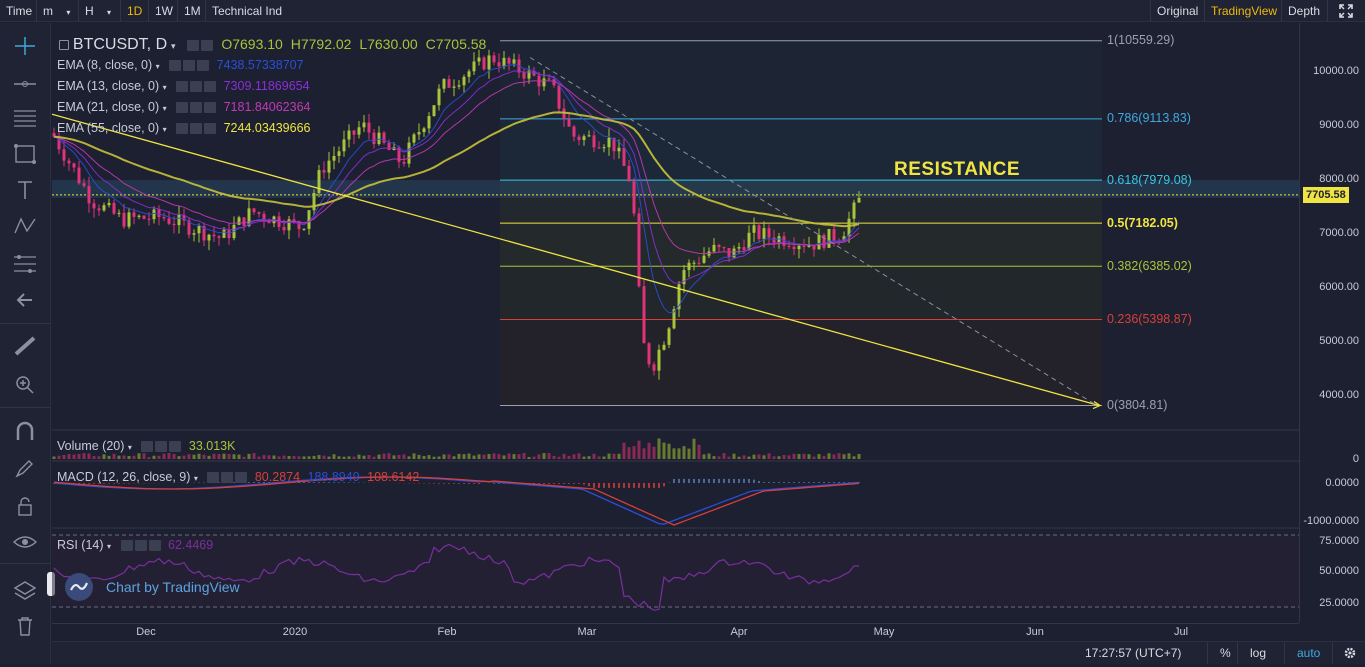 Image resolution: width=1365 pixels, height=667 pixels. I want to click on chevron-down-icon: ▾, so click(173, 46).